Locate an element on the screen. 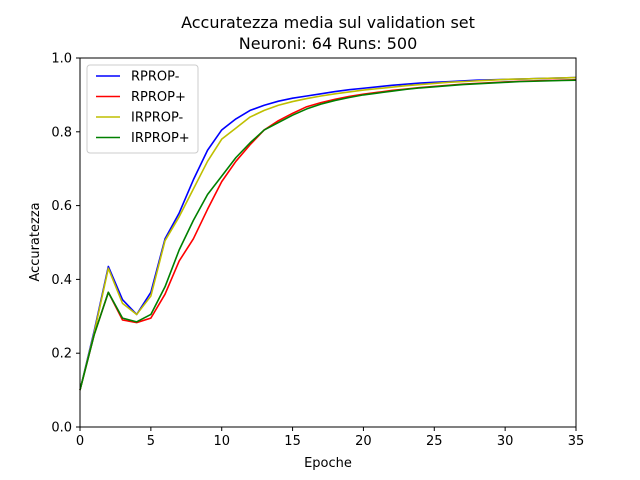  legend: RPROP- RPROP+ IRPROP- IRPROP+ is located at coordinates (142, 109).